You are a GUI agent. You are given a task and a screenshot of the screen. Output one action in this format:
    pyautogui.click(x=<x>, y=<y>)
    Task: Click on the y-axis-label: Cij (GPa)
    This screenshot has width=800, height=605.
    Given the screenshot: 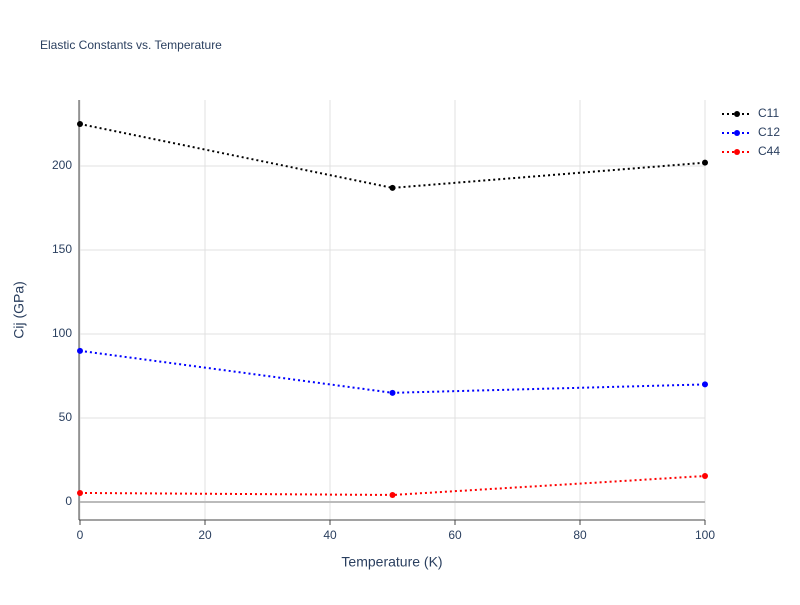 What is the action you would take?
    pyautogui.click(x=19, y=310)
    